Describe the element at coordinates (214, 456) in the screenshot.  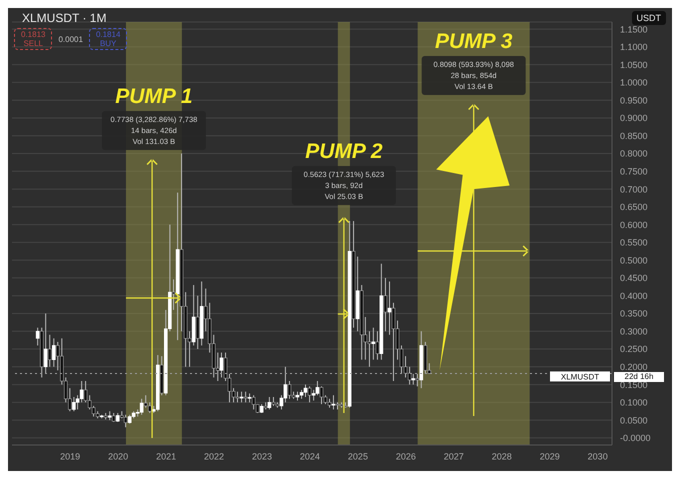
I see `x-tick-label: 2022` at that location.